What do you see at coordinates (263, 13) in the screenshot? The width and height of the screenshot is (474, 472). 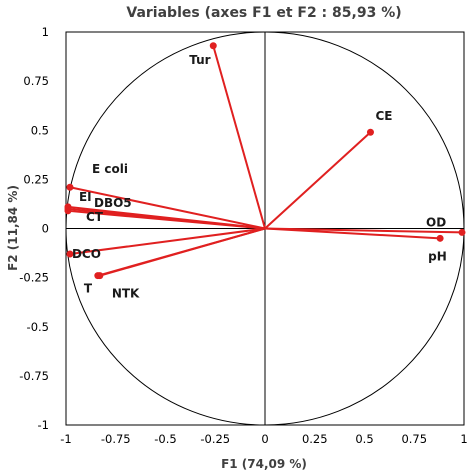 I see `chart-title: Variables (axes F1 et F2 : 85,93 %)` at bounding box center [263, 13].